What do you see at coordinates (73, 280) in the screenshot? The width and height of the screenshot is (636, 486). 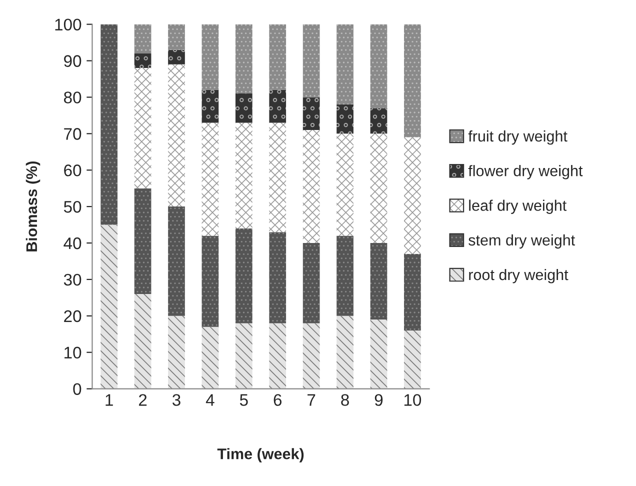 I see `y-tick-label: 30` at bounding box center [73, 280].